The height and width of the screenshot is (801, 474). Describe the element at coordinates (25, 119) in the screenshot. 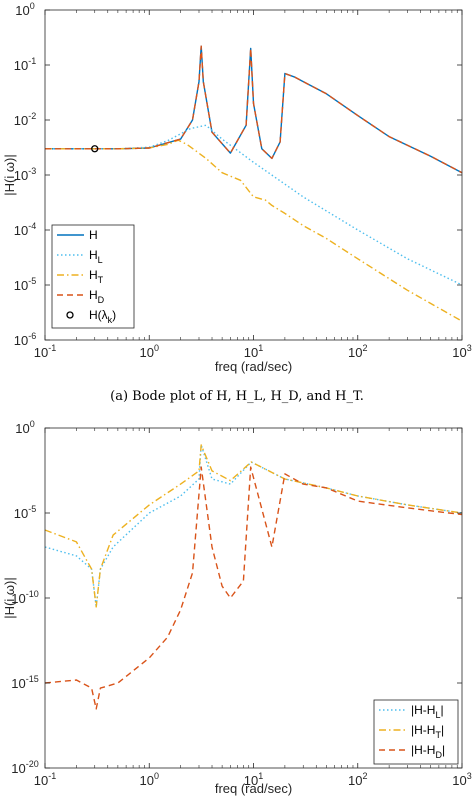

I see `y-tick-label: 10⁻²` at that location.